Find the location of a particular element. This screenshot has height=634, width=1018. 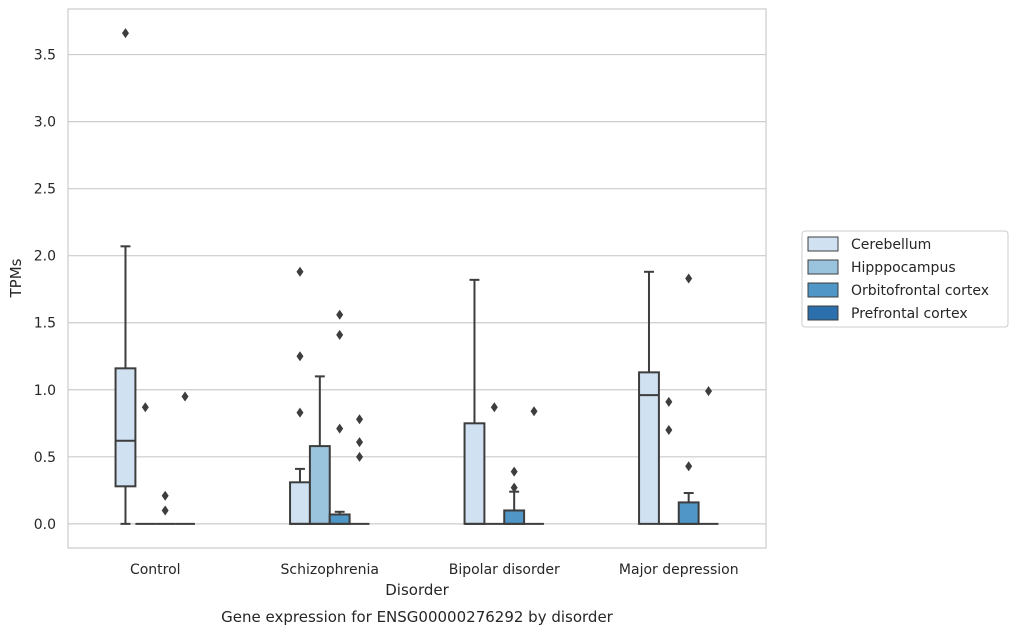

x-axis-title: Disorder is located at coordinates (417, 590).